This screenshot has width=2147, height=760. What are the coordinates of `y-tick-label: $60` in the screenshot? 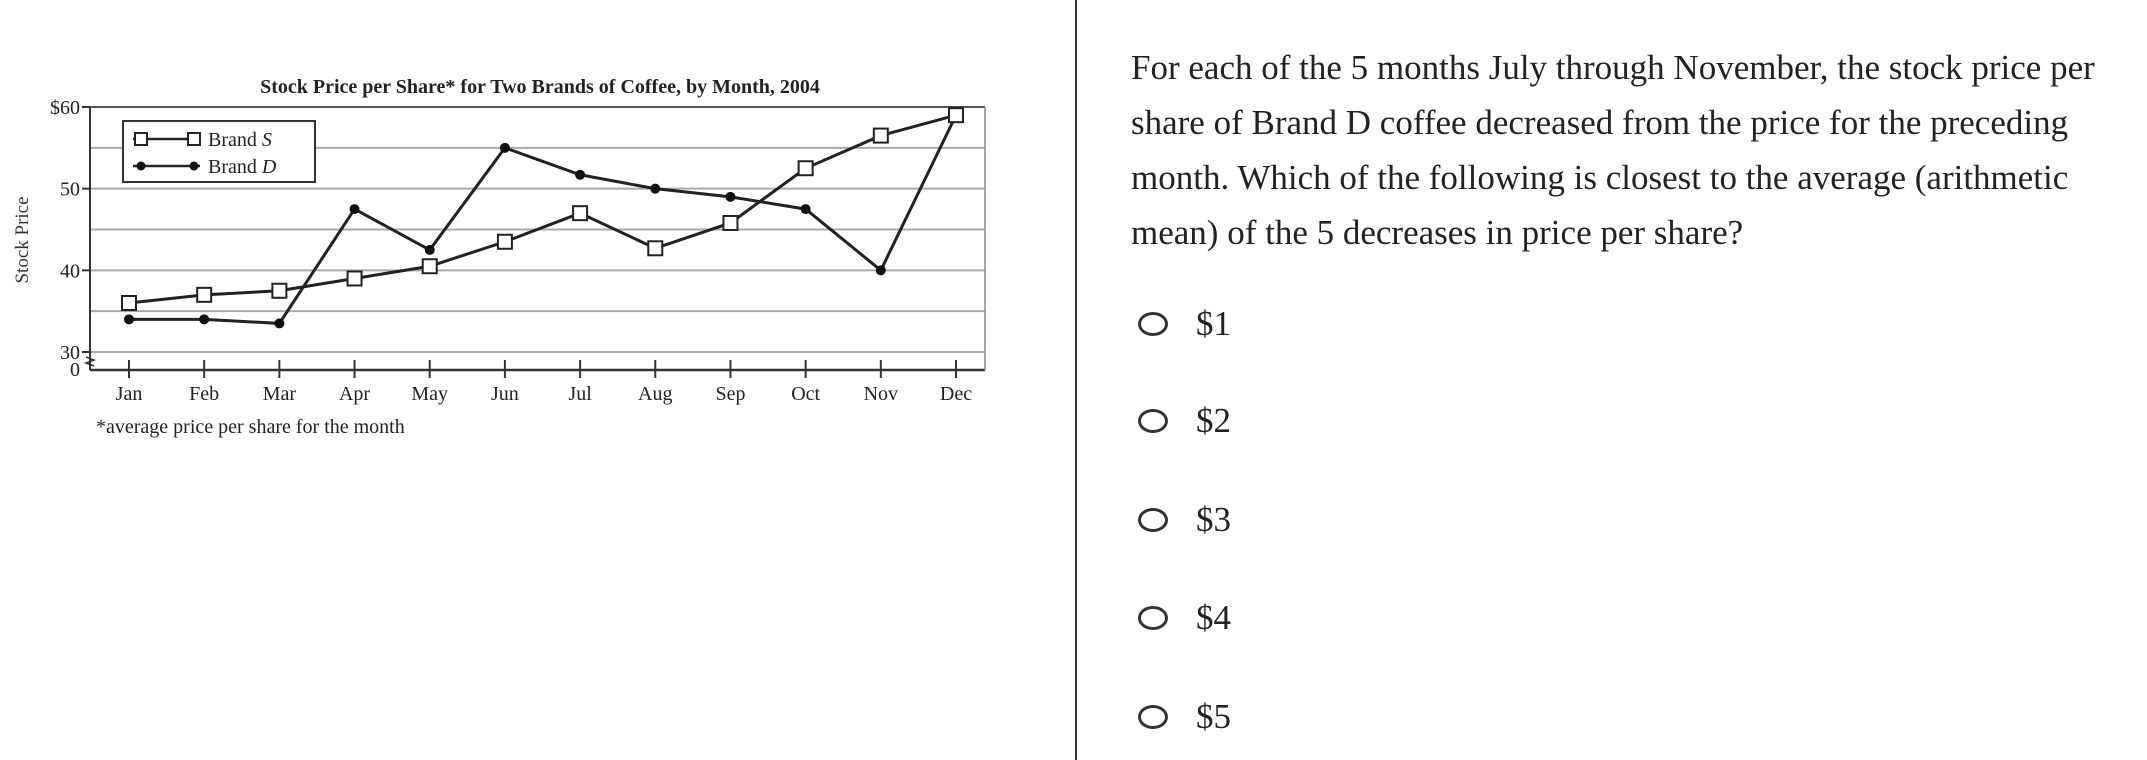 It's located at (65, 108).